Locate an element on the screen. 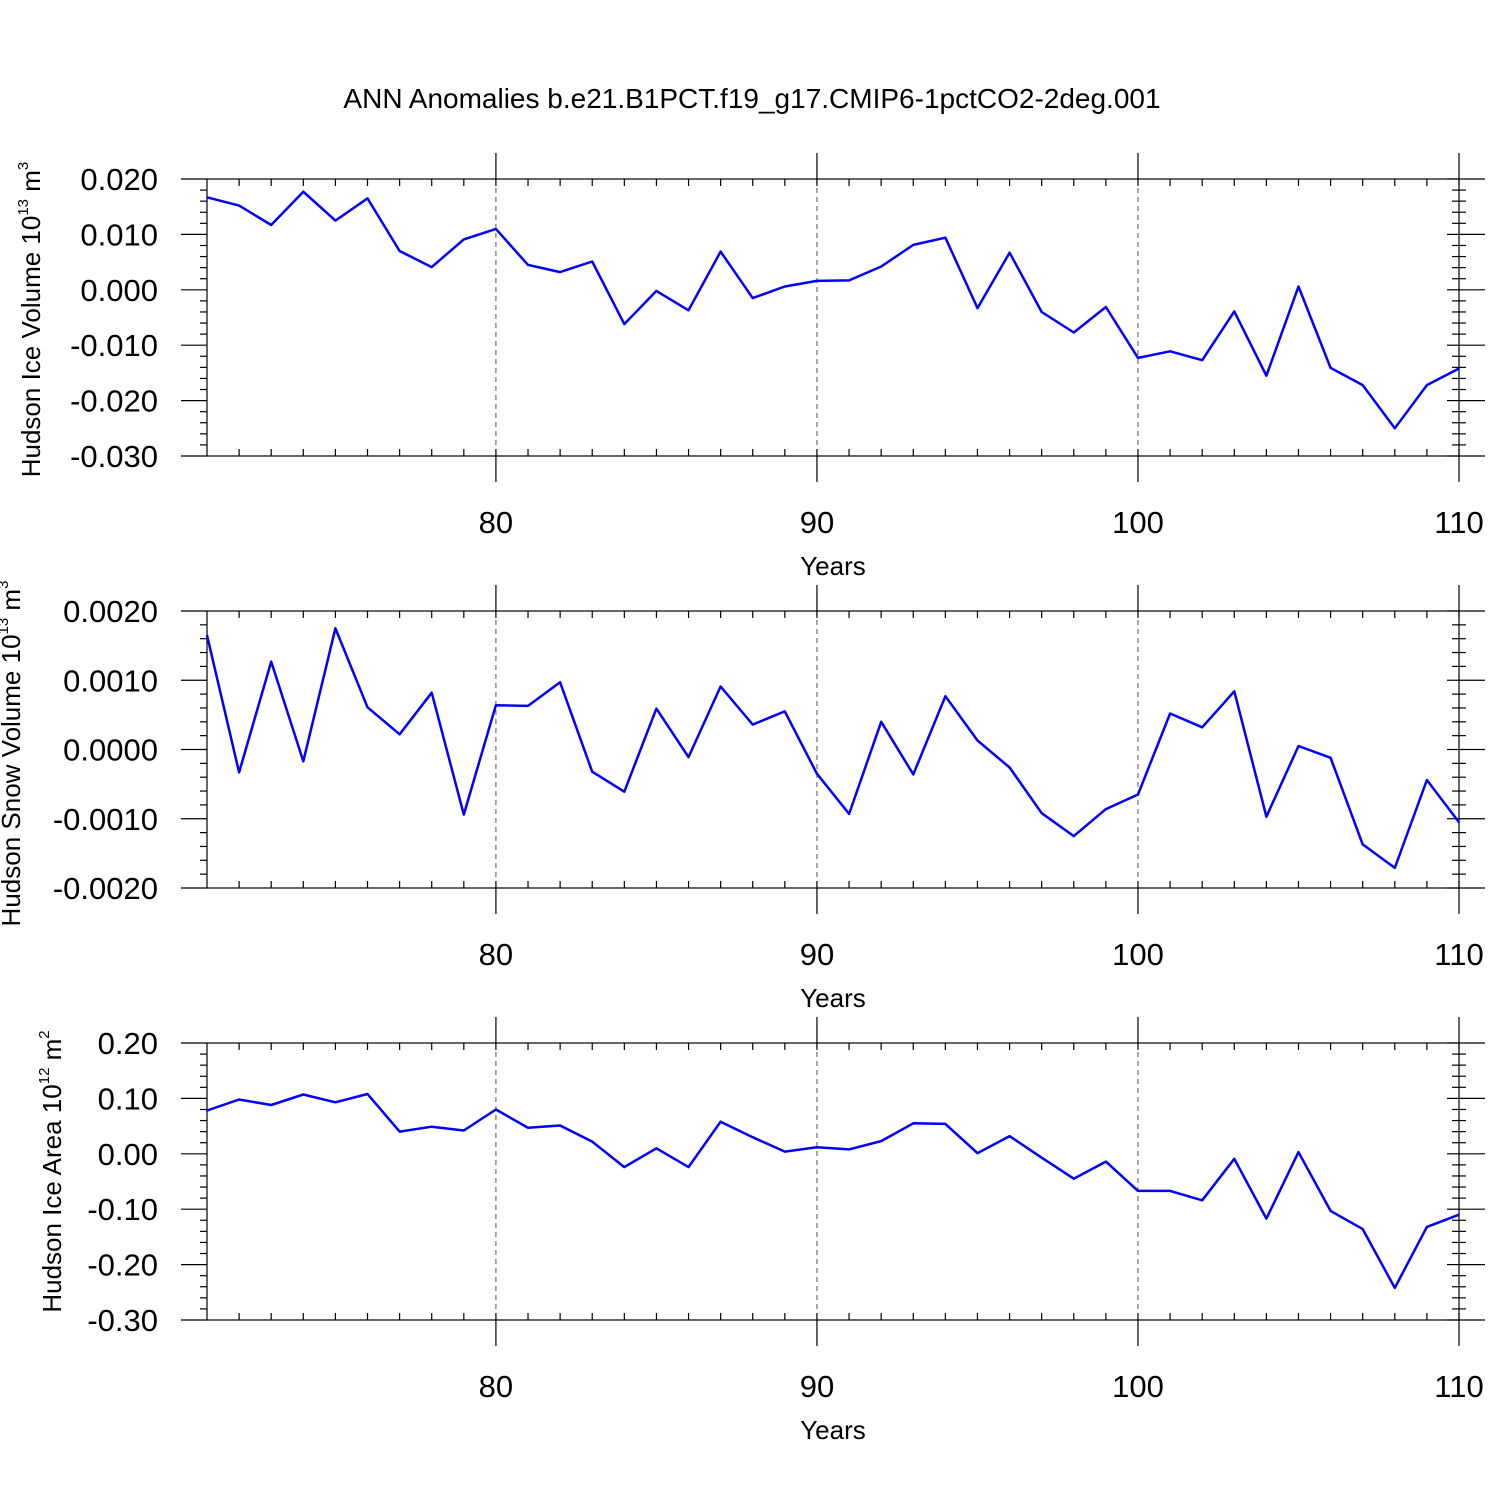  y-axis-title-exponent: 12 is located at coordinates (44, 1076).